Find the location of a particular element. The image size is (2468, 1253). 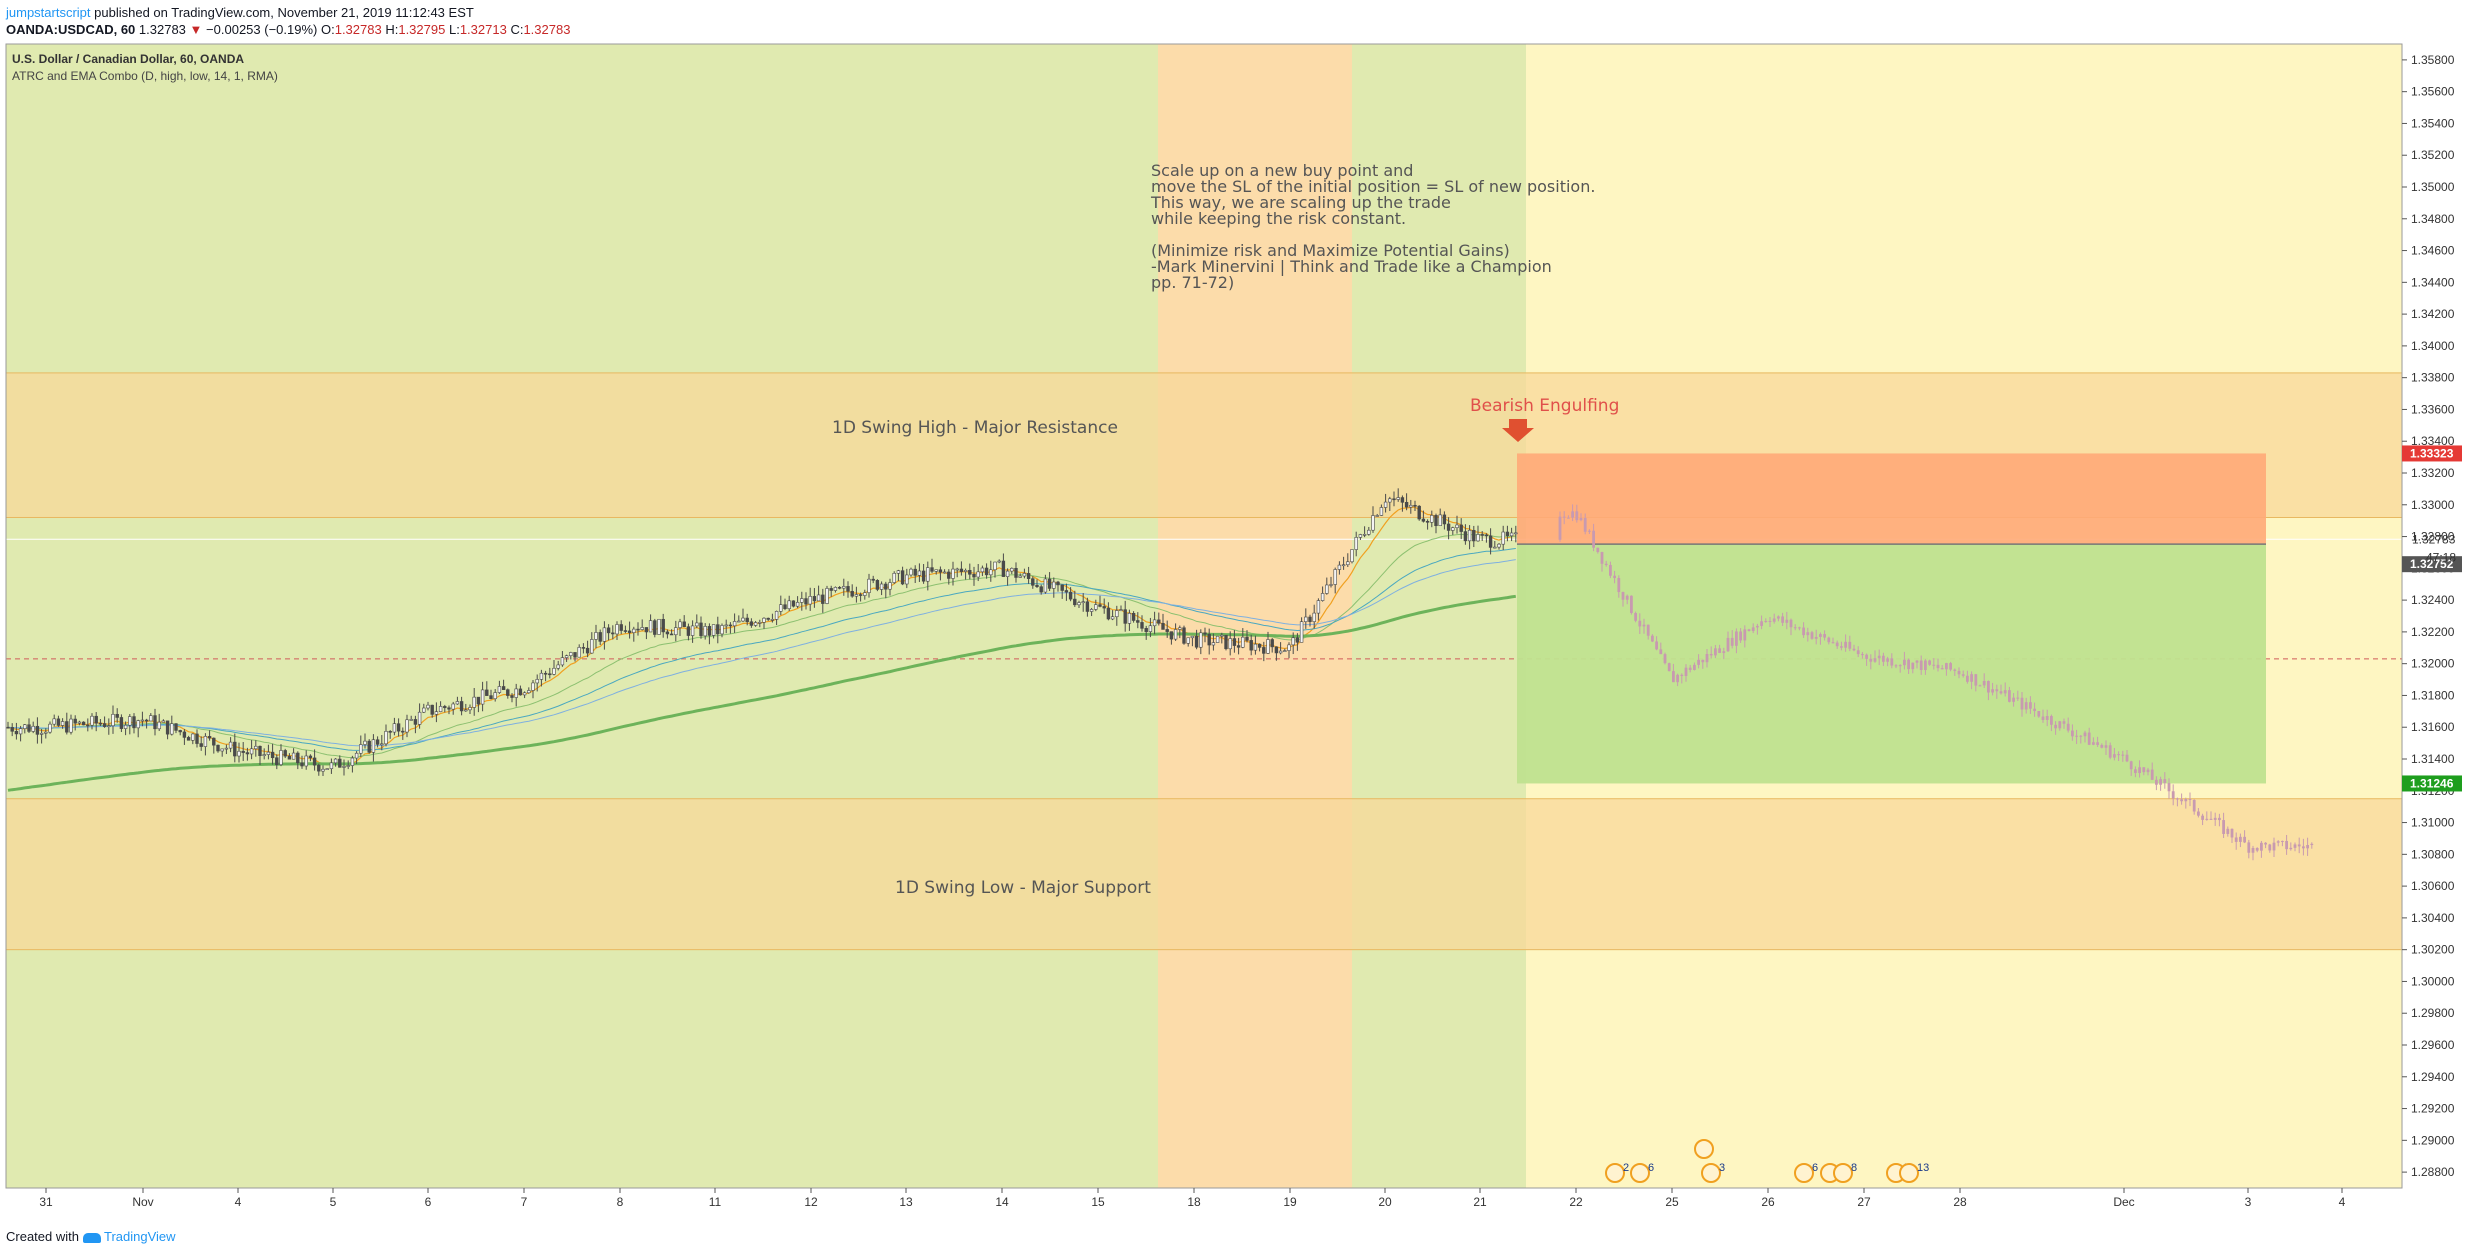

tradingview-link: TradingView is located at coordinates (139, 1236).